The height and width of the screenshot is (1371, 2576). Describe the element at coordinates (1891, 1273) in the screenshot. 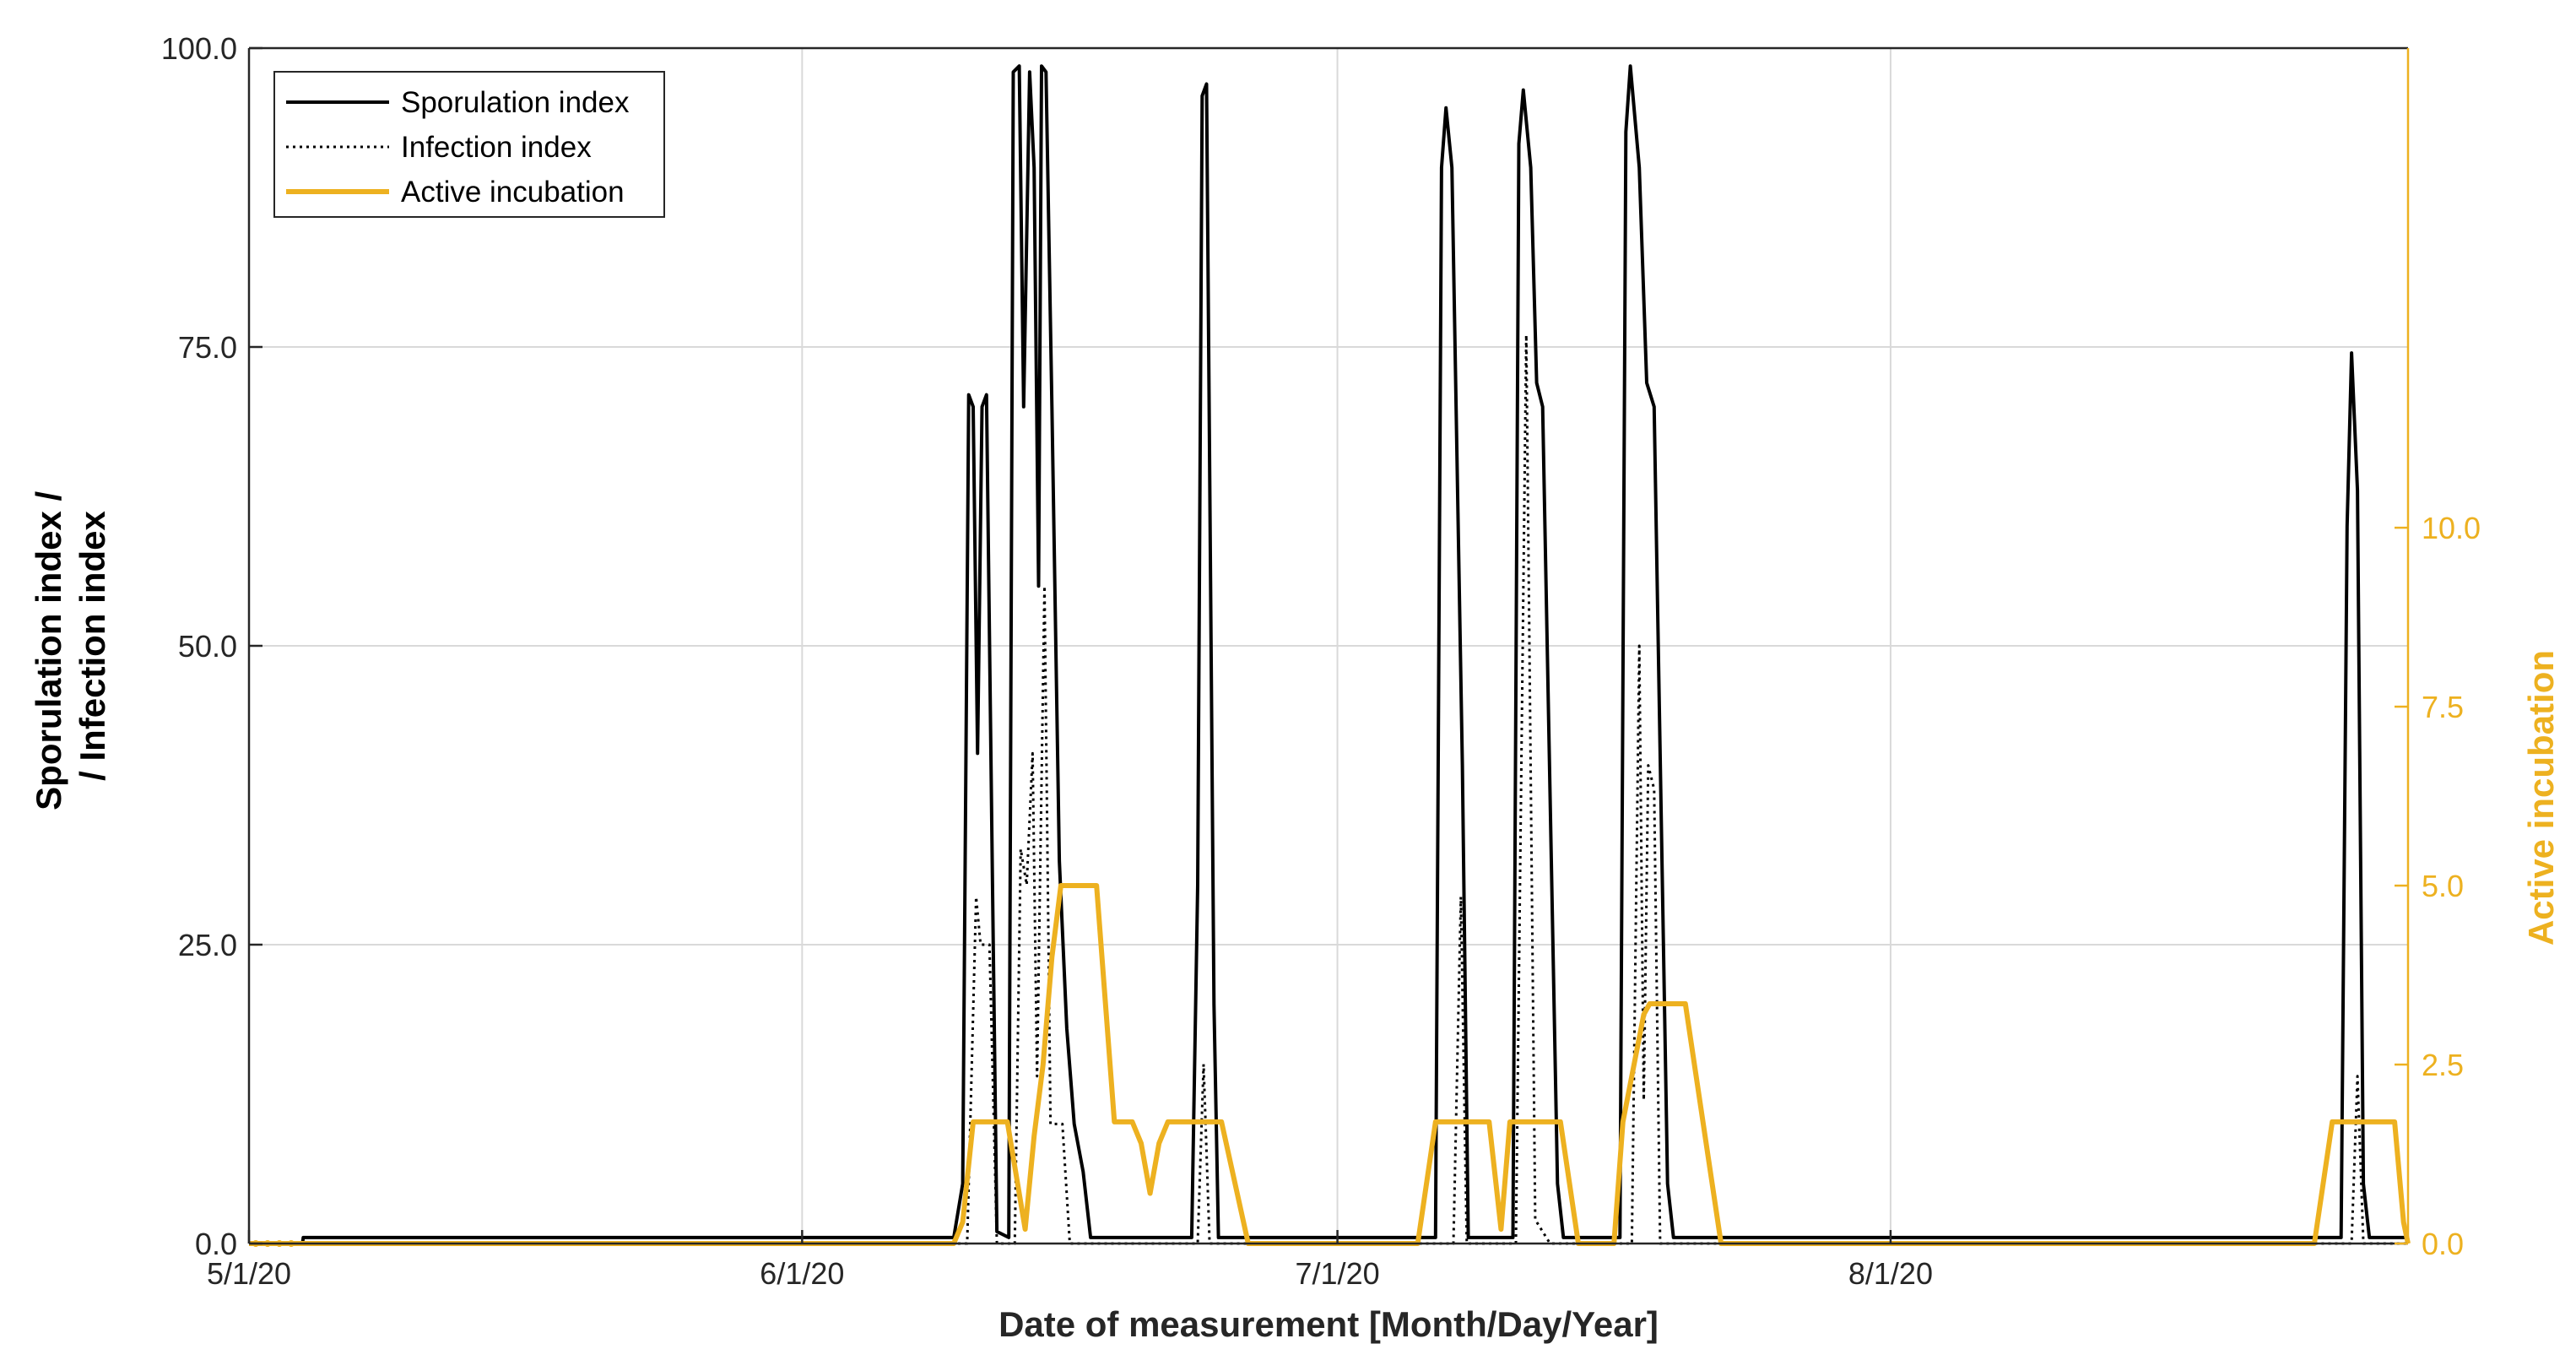

I see `x-tick-label: 8/1/20` at that location.